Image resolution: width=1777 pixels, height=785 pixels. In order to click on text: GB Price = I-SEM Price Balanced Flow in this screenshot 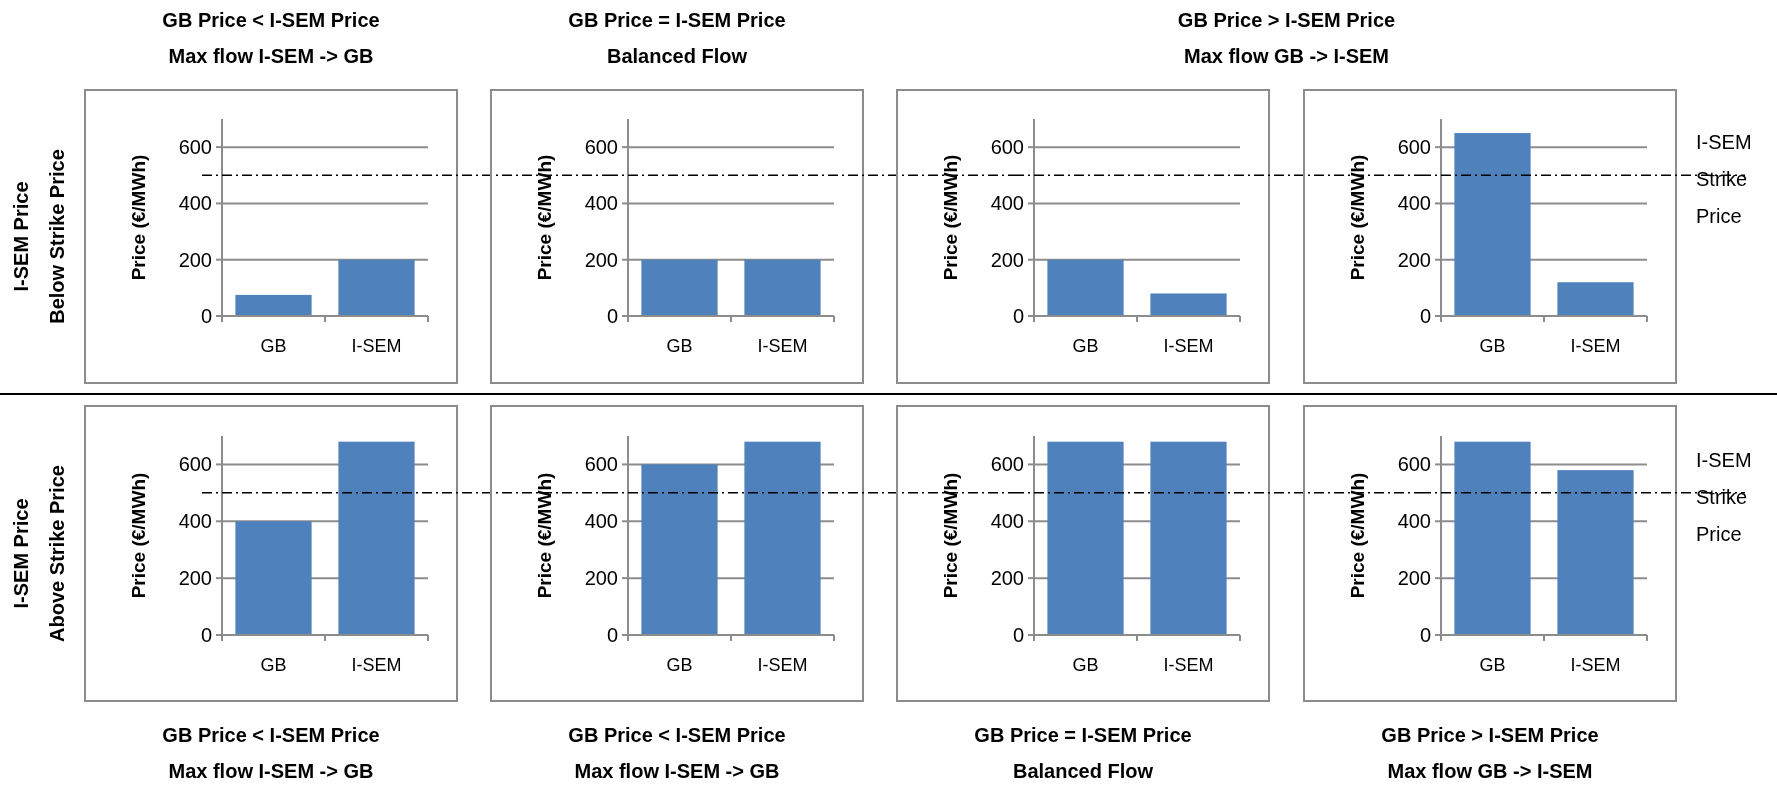, I will do `click(1083, 753)`.